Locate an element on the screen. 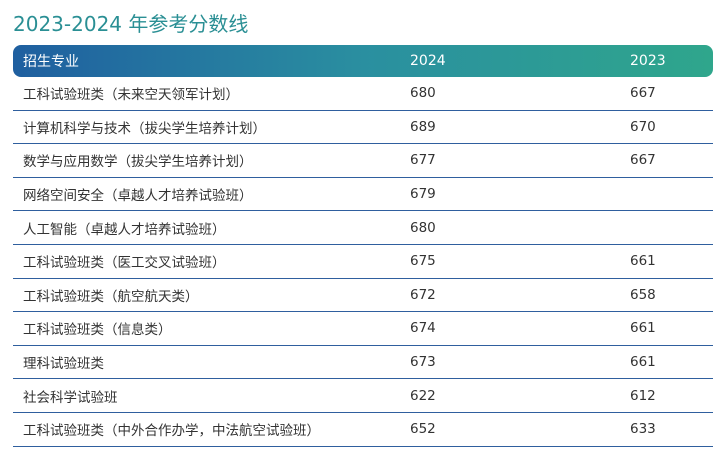  table-row: 工科试验班类（信息类） 674 661 is located at coordinates (363, 328).